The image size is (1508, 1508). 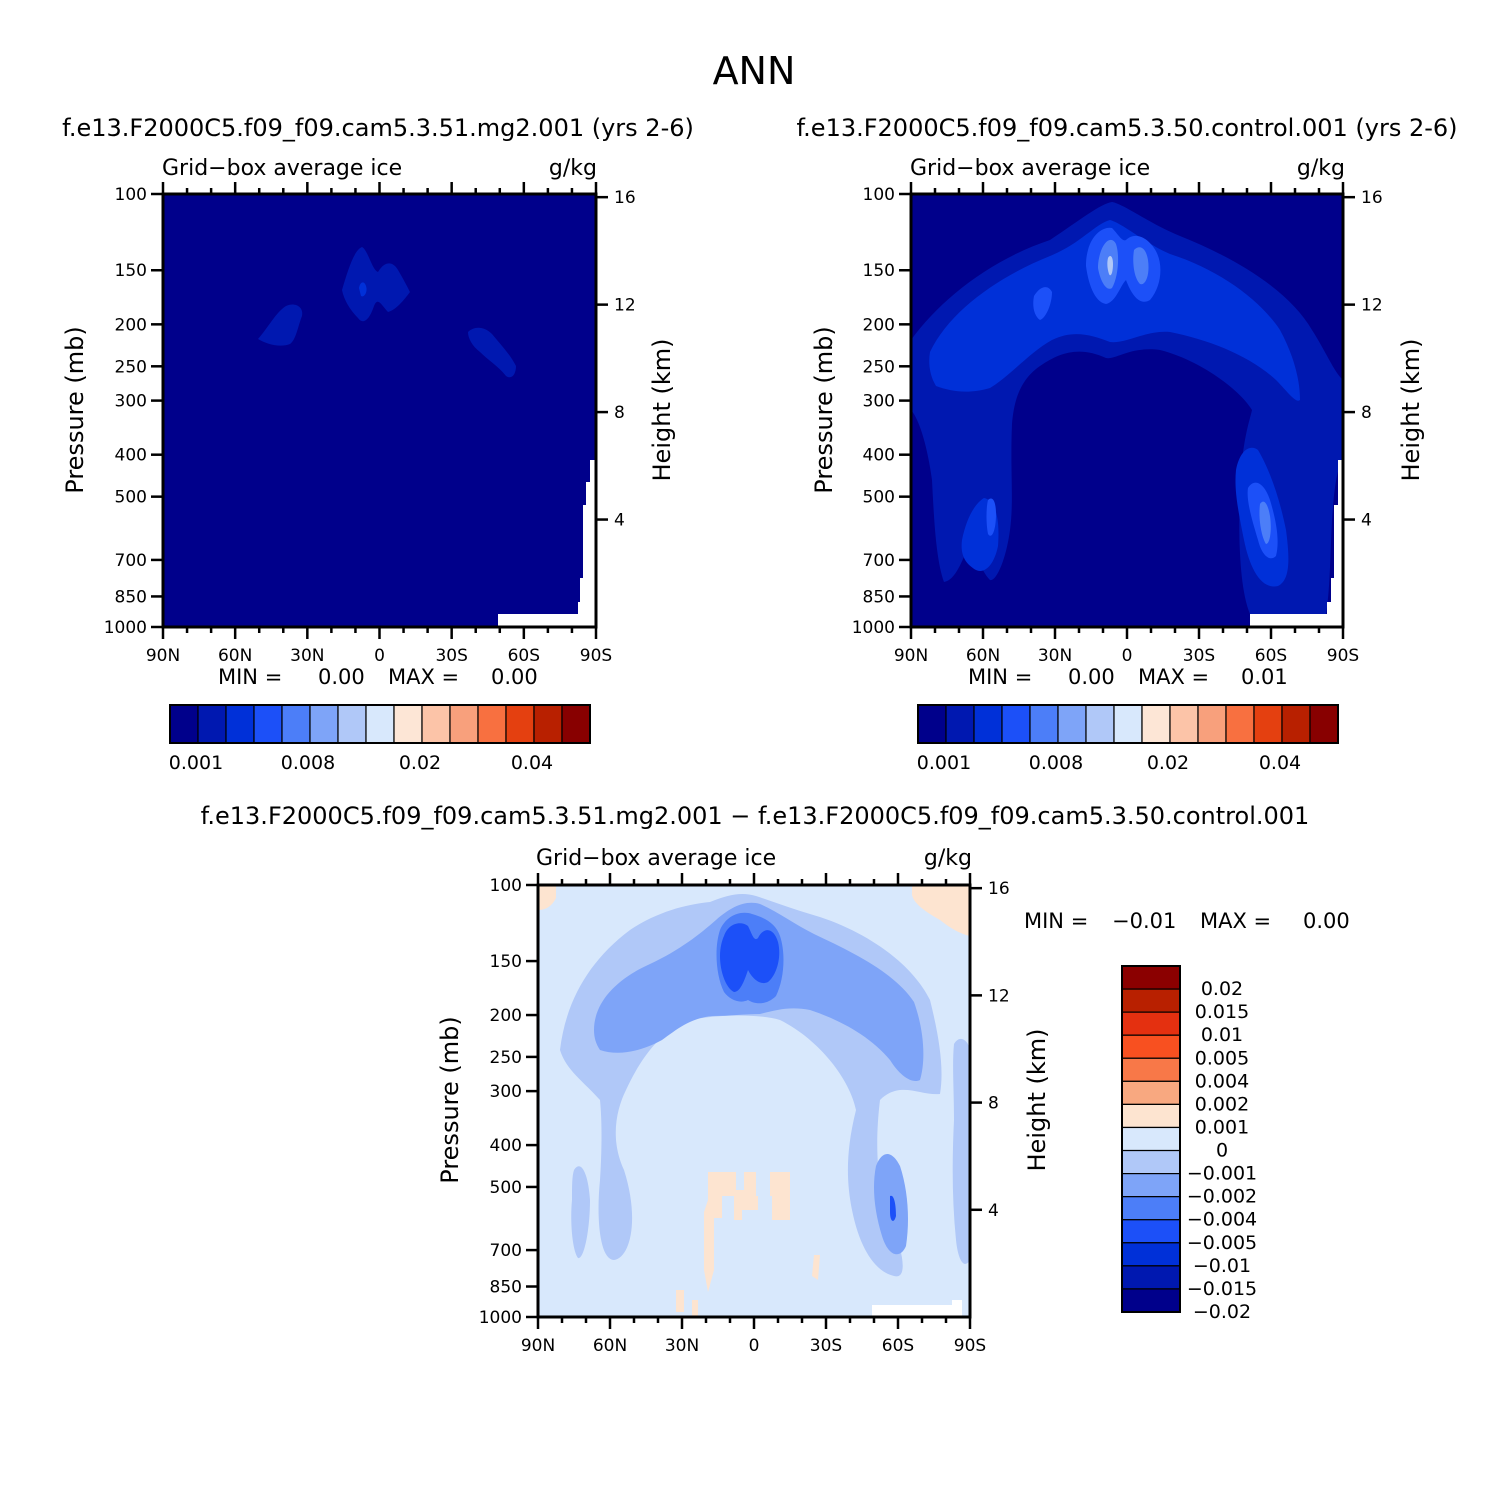 What do you see at coordinates (363, 289) in the screenshot?
I see `panel-1-contour-core` at bounding box center [363, 289].